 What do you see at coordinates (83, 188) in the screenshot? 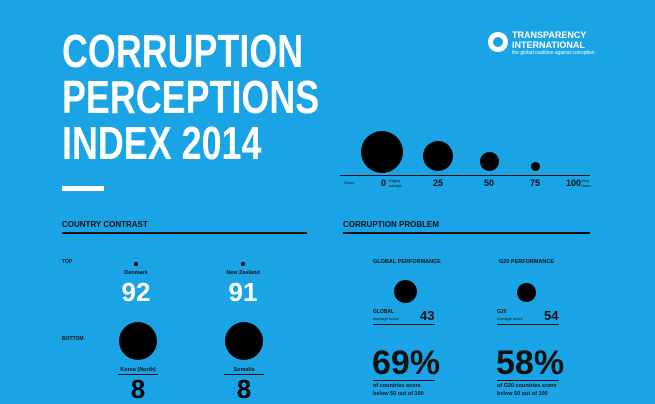
I see `title-underline` at bounding box center [83, 188].